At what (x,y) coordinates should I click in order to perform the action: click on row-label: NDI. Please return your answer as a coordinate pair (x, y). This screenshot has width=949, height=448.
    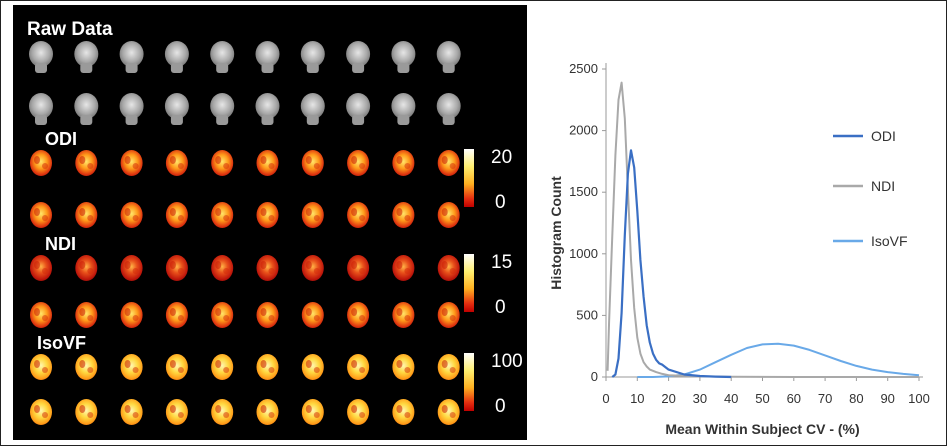
    Looking at the image, I should click on (60, 244).